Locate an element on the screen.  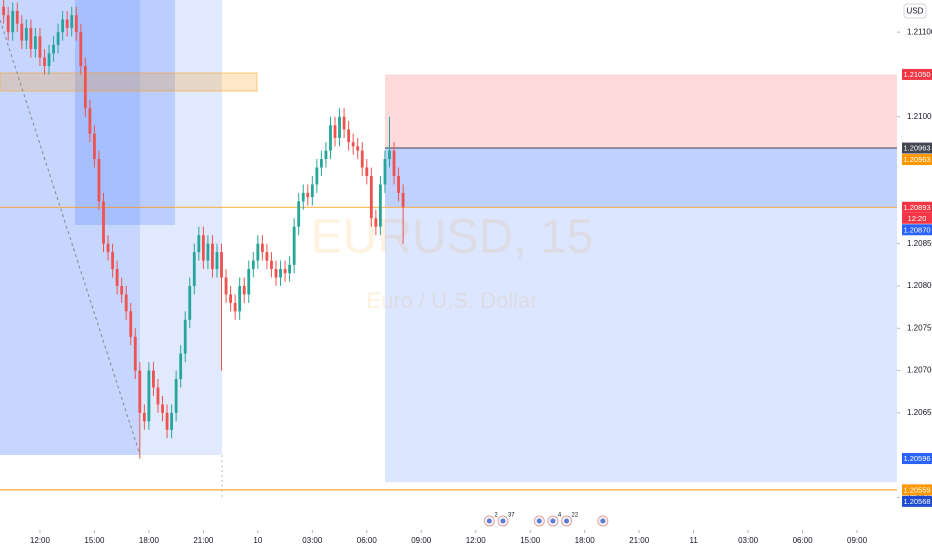
range-box is located at coordinates (70, 227).